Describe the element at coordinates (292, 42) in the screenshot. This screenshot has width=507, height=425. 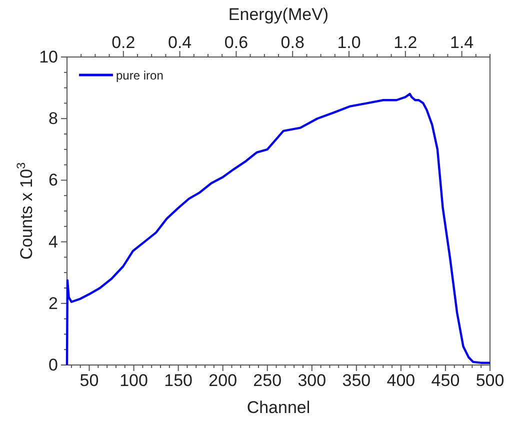
I see `x2-tick-label: 0.8` at that location.